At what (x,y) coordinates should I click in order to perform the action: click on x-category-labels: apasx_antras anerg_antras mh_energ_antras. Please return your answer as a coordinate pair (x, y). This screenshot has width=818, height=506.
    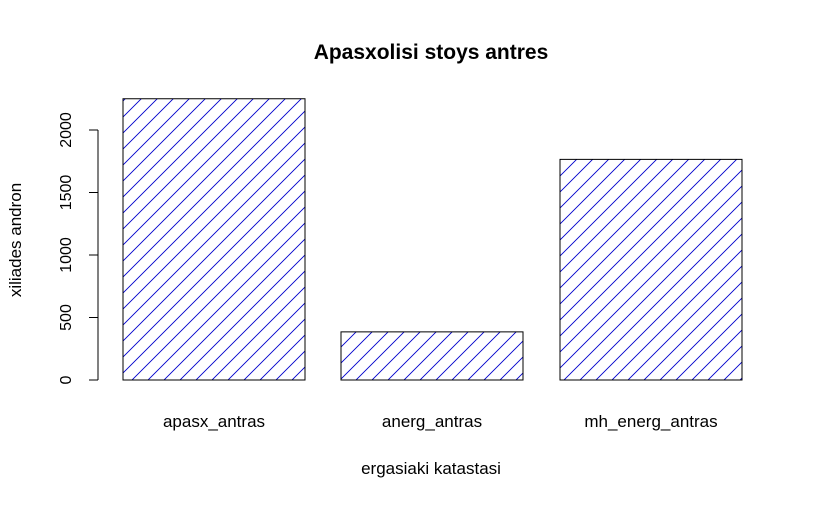
    Looking at the image, I should click on (440, 421).